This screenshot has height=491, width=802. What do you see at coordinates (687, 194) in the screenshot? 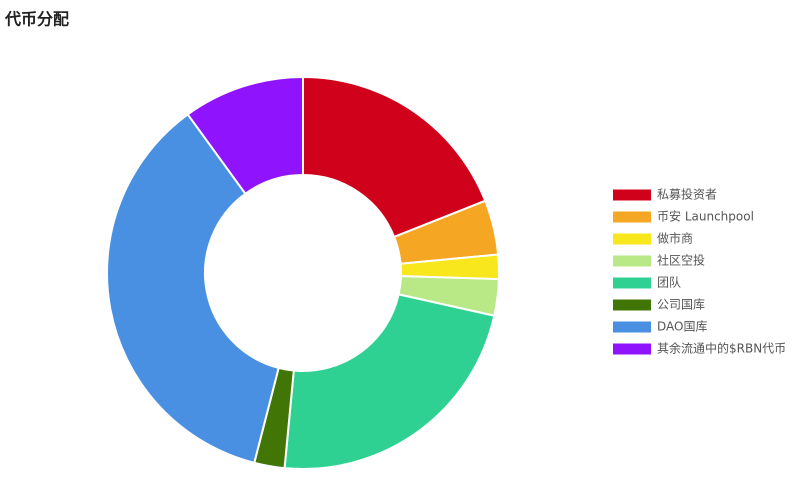
I see `legend-label: 私募投资者` at bounding box center [687, 194].